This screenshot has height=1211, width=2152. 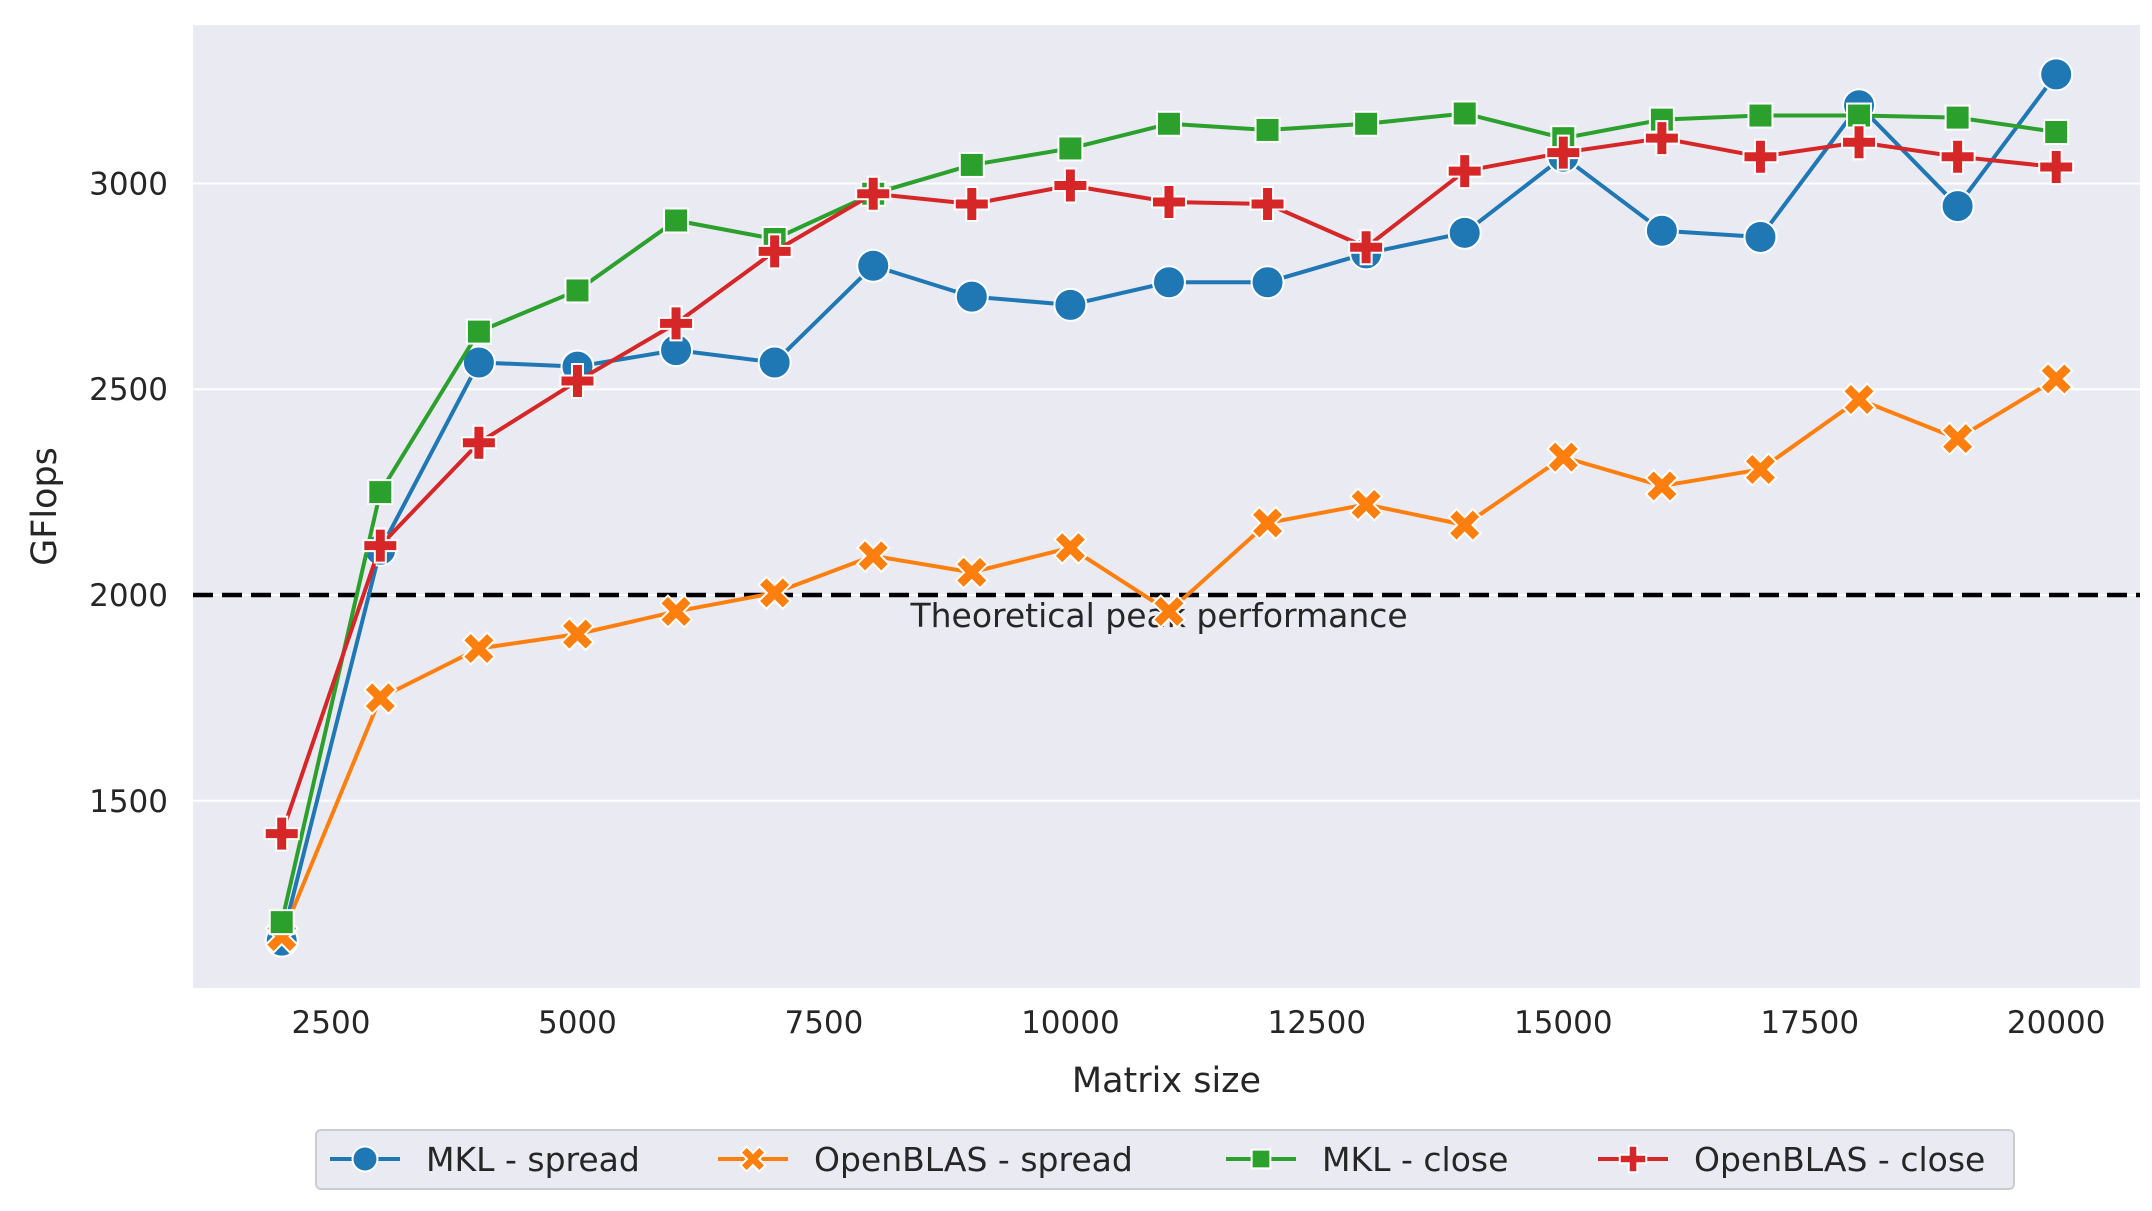 I want to click on x-tick-label: 10000, so click(x=1070, y=1023).